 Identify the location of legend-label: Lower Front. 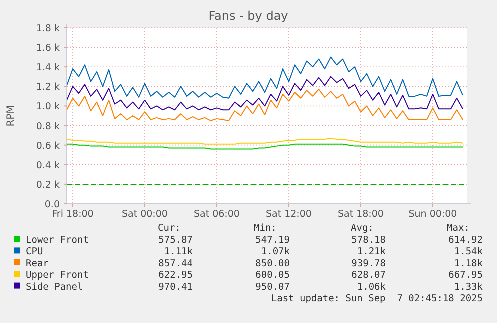
(57, 240).